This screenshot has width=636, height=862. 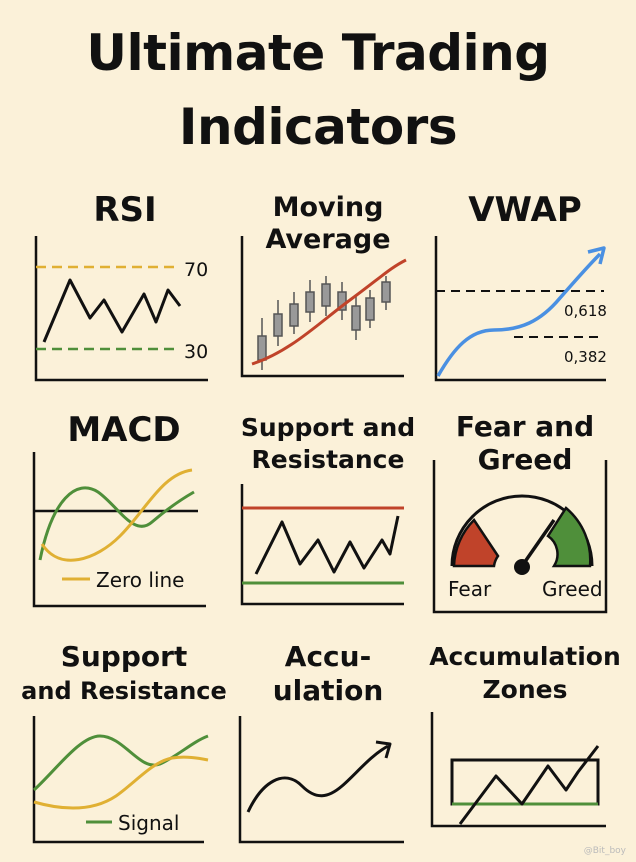 I want to click on price-zigzag, so click(x=327, y=545).